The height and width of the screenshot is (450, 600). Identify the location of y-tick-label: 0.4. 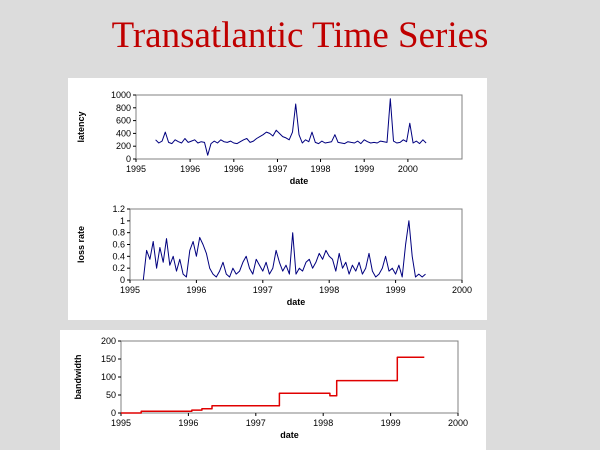
(118, 256).